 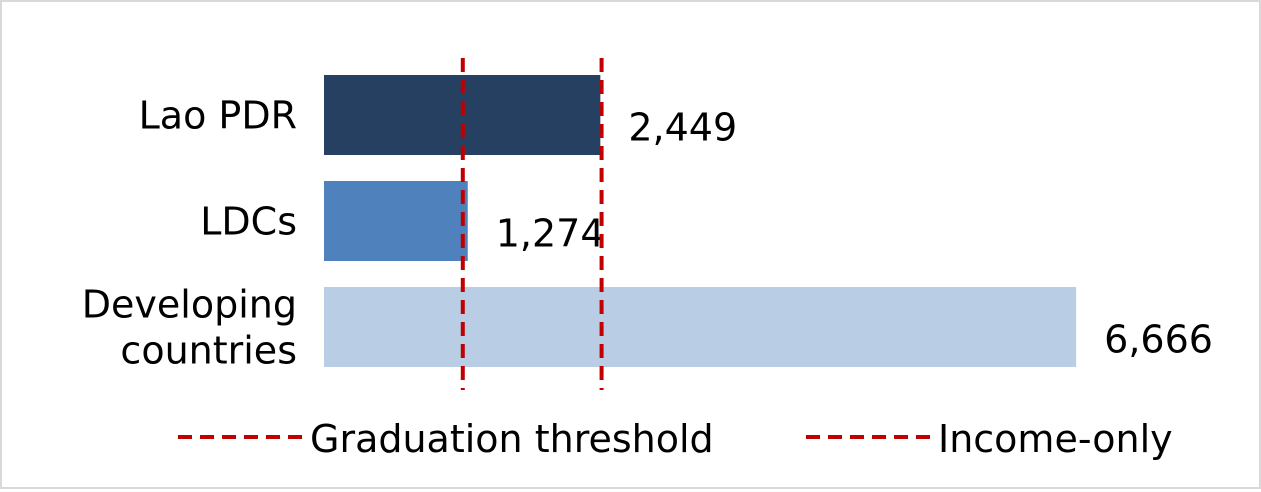 What do you see at coordinates (512, 439) in the screenshot?
I see `legend-label-graduation-threshold: Graduation threshold` at bounding box center [512, 439].